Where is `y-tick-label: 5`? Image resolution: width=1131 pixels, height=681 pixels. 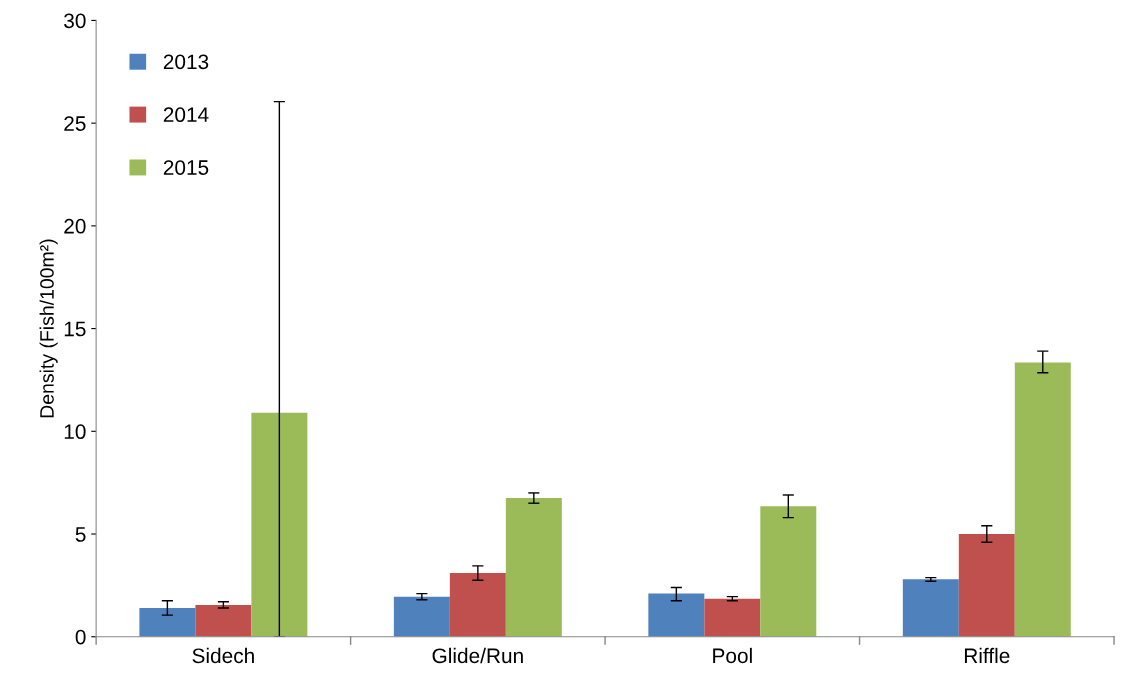 y-tick-label: 5 is located at coordinates (80, 534).